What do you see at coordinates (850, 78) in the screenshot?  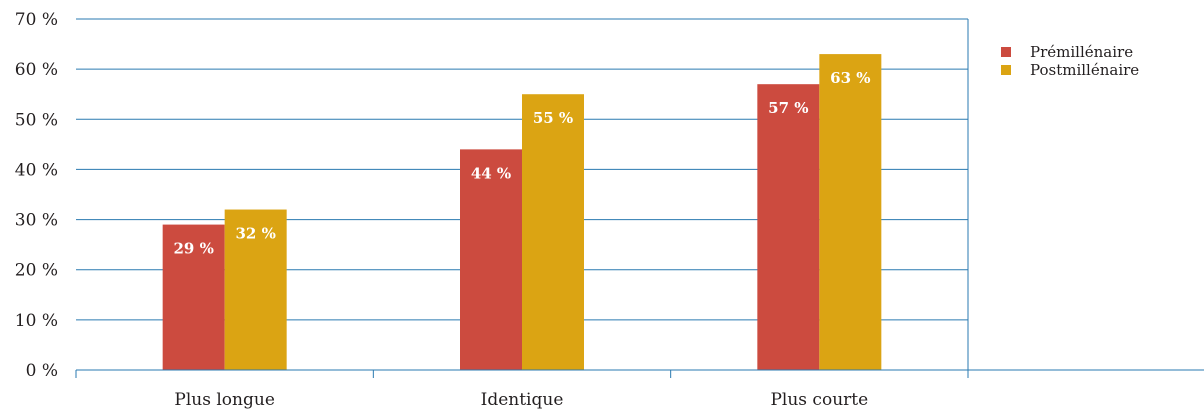 I see `data-label: 63 %` at bounding box center [850, 78].